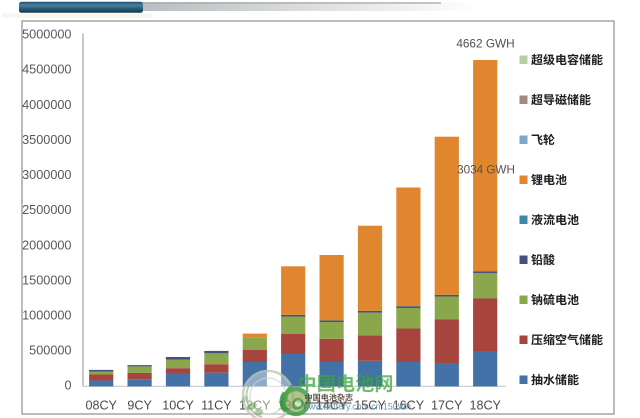 This screenshot has width=640, height=418. What do you see at coordinates (46, 70) in the screenshot?
I see `svg-text: 4500000` at bounding box center [46, 70].